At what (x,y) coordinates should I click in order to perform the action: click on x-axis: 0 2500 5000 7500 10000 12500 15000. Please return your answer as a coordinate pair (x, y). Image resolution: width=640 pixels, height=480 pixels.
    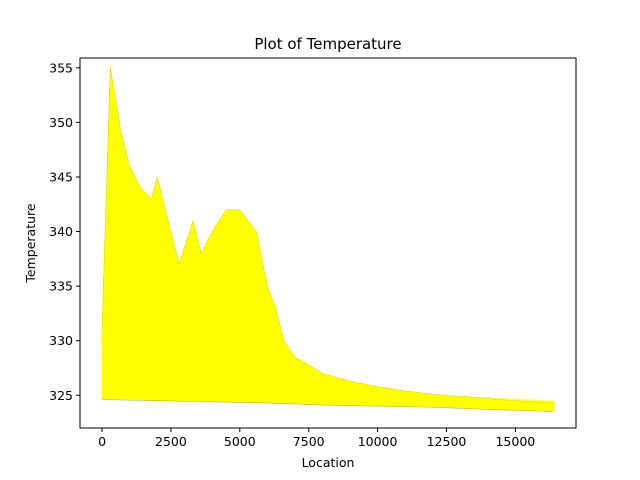
    Looking at the image, I should click on (316, 438).